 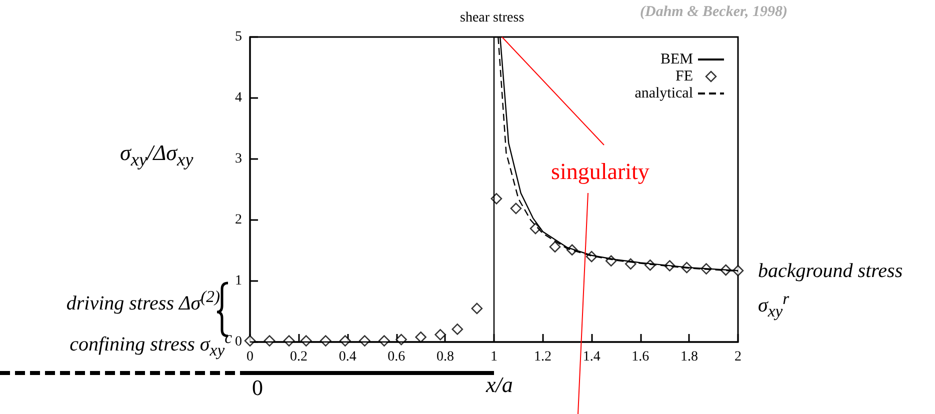 What do you see at coordinates (238, 342) in the screenshot?
I see `y-tick-label: 0` at bounding box center [238, 342].